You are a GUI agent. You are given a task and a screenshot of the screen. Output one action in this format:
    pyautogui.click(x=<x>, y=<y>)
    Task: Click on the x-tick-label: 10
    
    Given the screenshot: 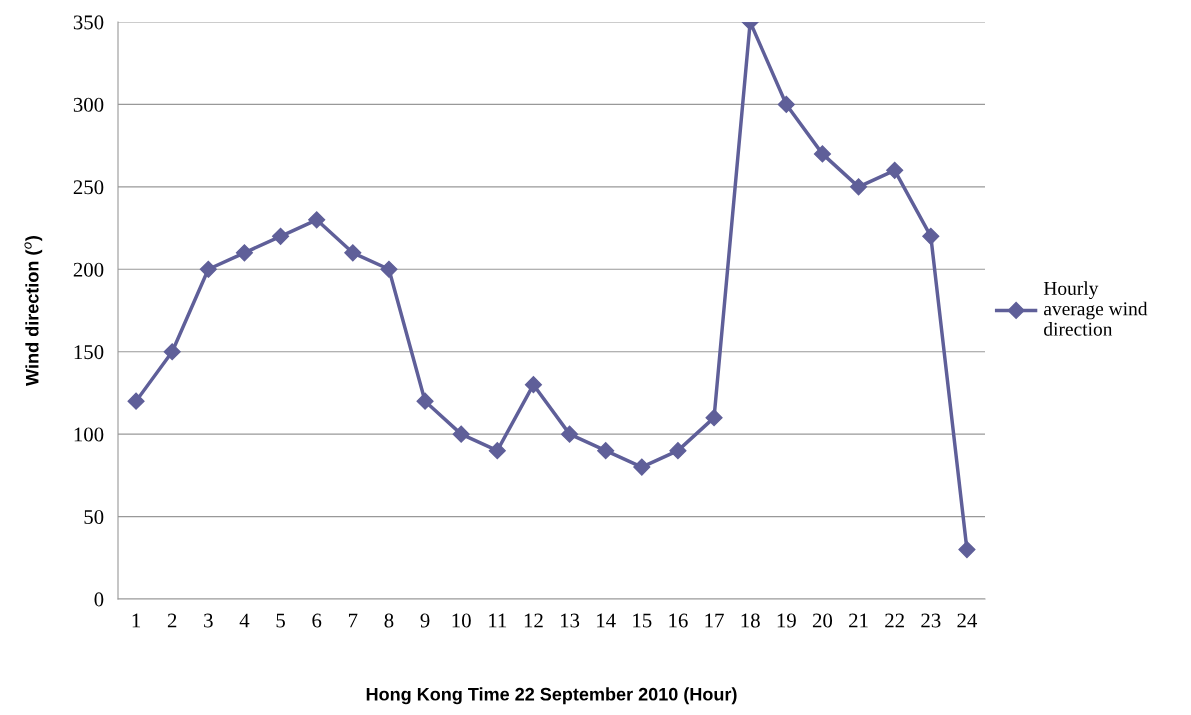 What is the action you would take?
    pyautogui.click(x=461, y=620)
    